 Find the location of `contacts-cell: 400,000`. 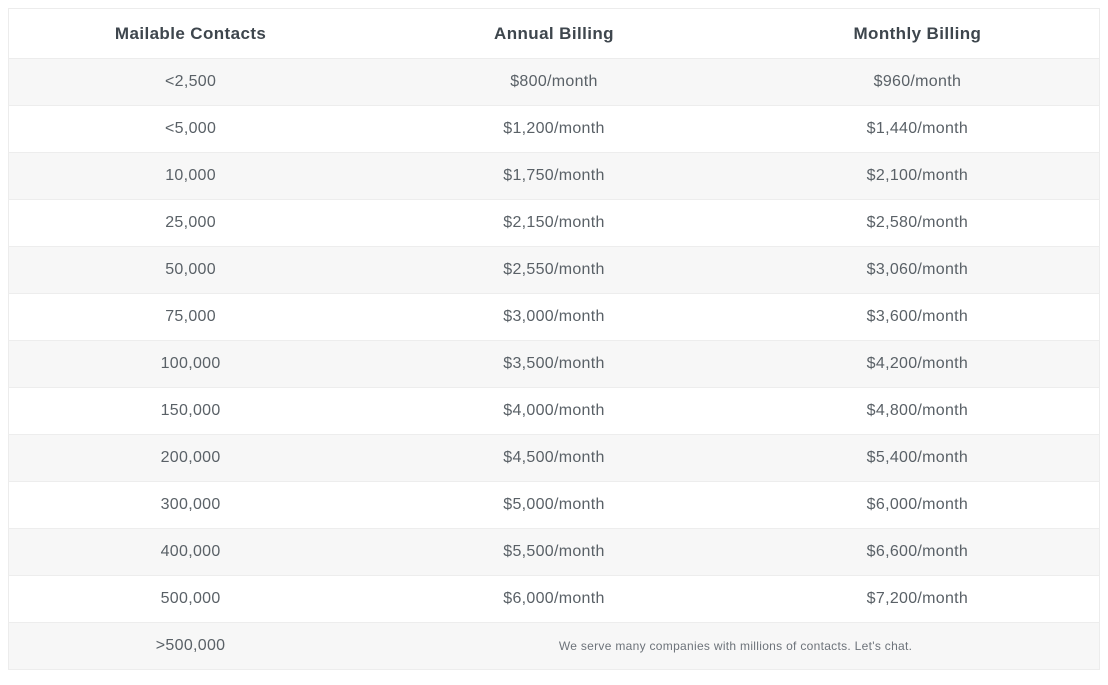

contacts-cell: 400,000 is located at coordinates (190, 552).